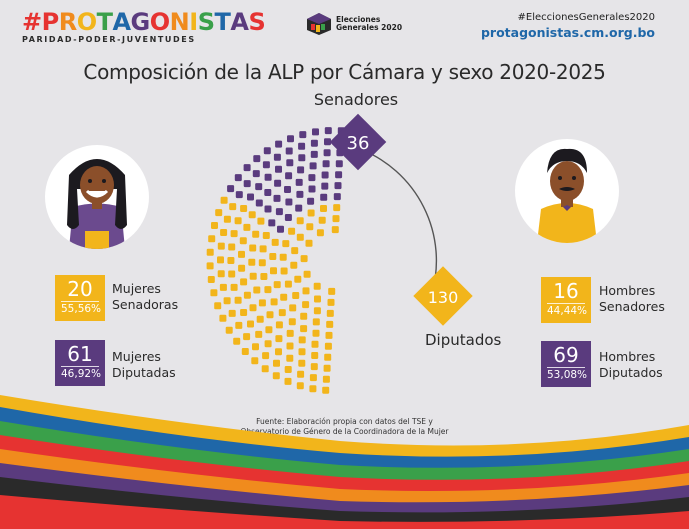 The width and height of the screenshot is (689, 529). Describe the element at coordinates (567, 32) in the screenshot. I see `website-link: protagonistas.cm.org.bo` at that location.